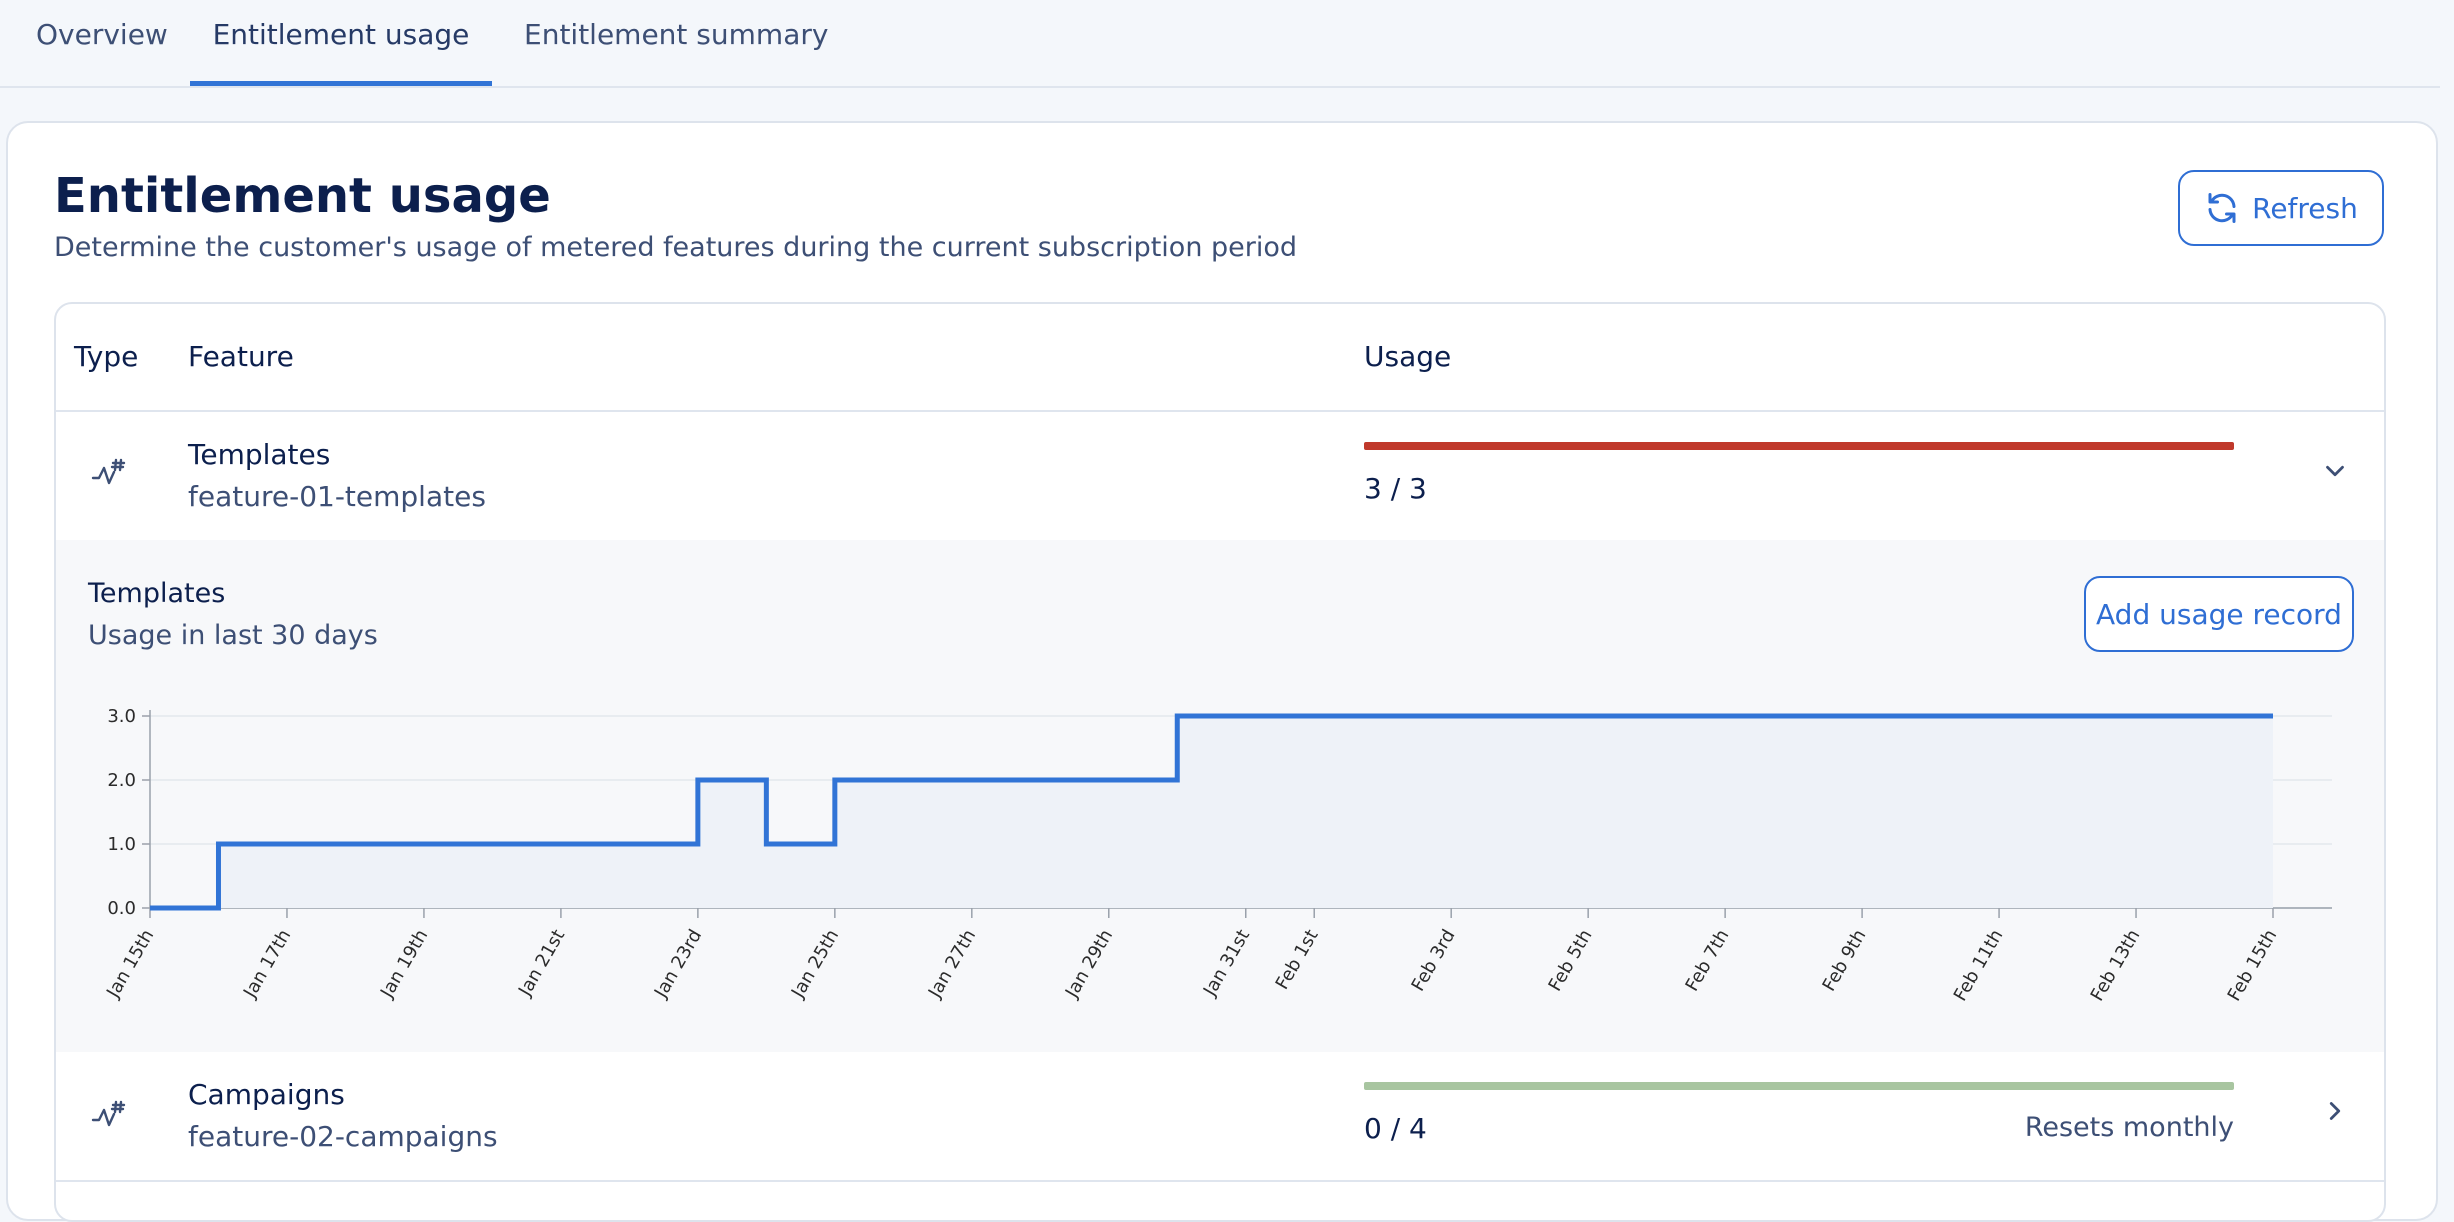 The image size is (2454, 1222). Describe the element at coordinates (2222, 208) in the screenshot. I see `refresh-icon` at that location.